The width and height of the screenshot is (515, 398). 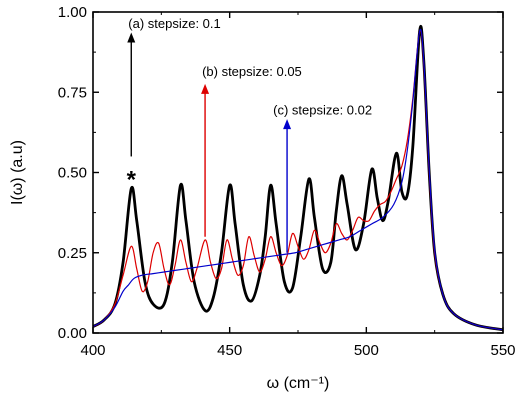 I want to click on x-tick-label: 400, so click(x=92, y=350).